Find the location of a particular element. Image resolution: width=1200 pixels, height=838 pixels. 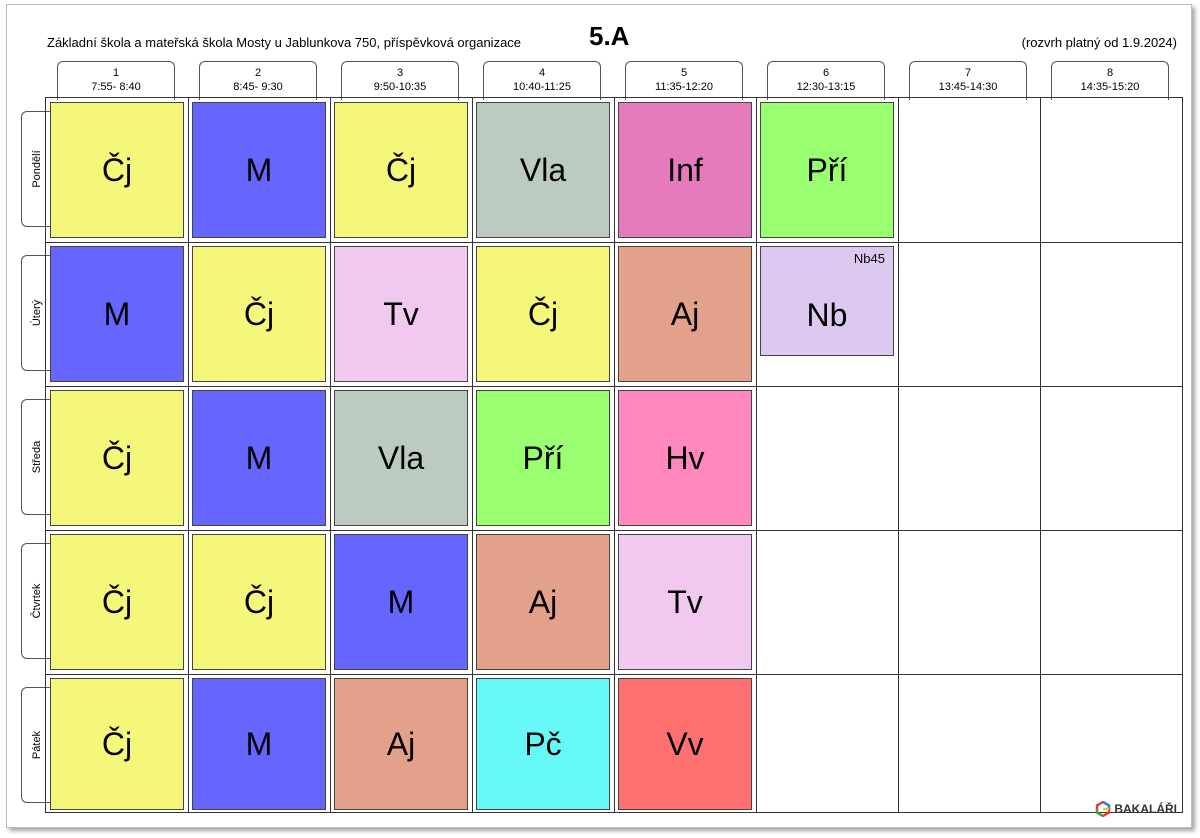

period-header-7: 7 13:45-14:30 is located at coordinates (968, 80).